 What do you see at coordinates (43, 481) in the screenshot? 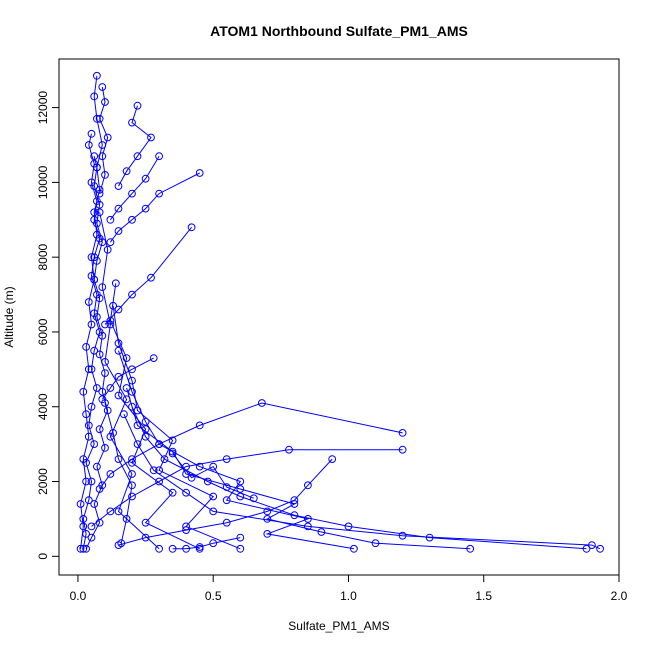
I see `y-tick-label: 2000` at bounding box center [43, 481].